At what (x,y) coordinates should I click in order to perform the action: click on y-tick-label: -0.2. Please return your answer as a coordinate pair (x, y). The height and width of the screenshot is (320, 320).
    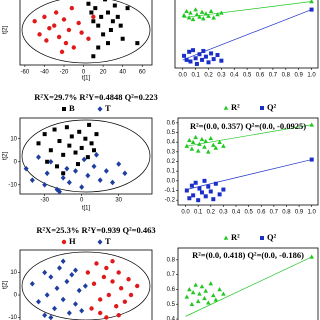
    Looking at the image, I should click on (170, 201).